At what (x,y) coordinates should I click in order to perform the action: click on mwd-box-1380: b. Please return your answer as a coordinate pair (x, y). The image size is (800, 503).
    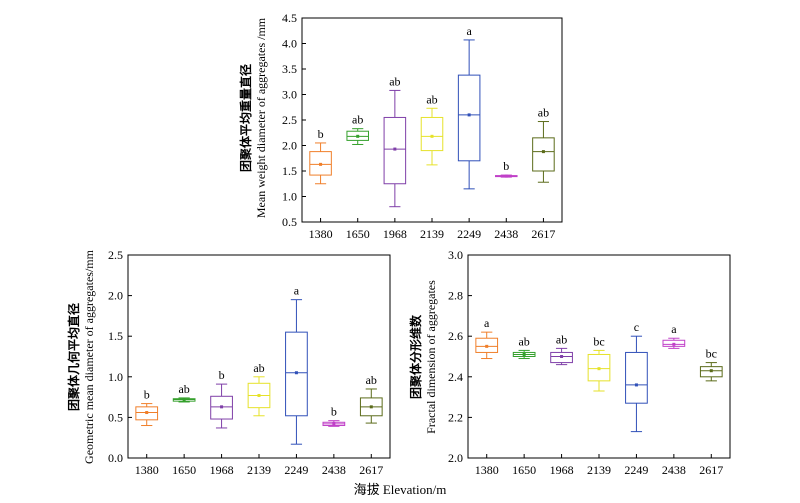
    Looking at the image, I should click on (320, 156).